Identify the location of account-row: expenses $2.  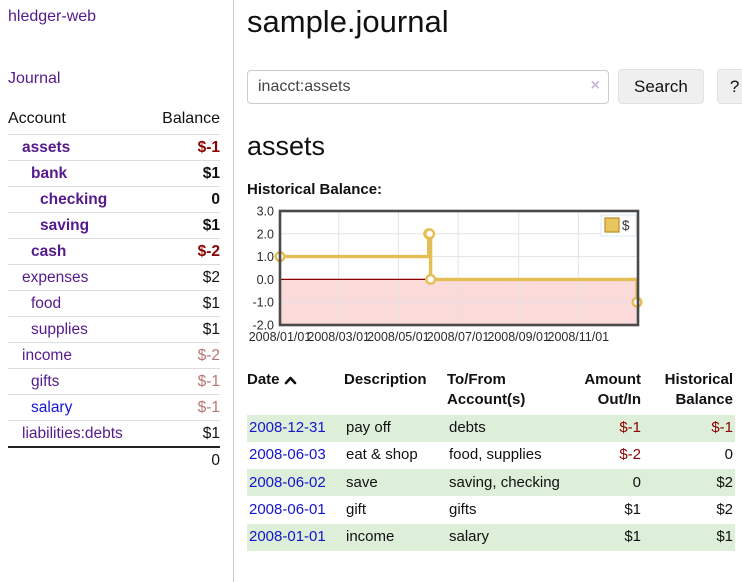
(114, 277).